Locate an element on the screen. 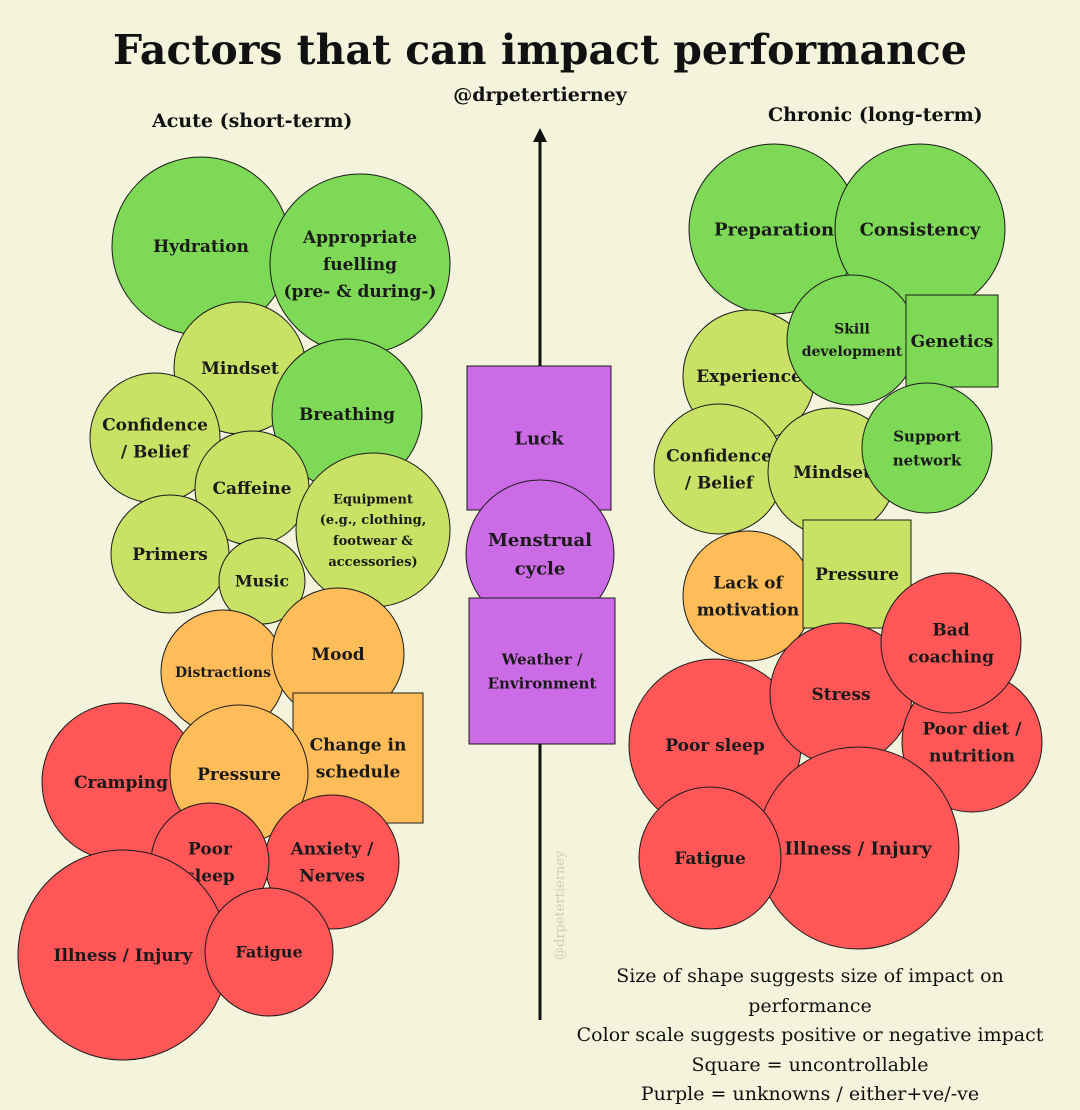 The image size is (1080, 1110). chronic-poor-sleep-label: Poor sleep is located at coordinates (715, 746).